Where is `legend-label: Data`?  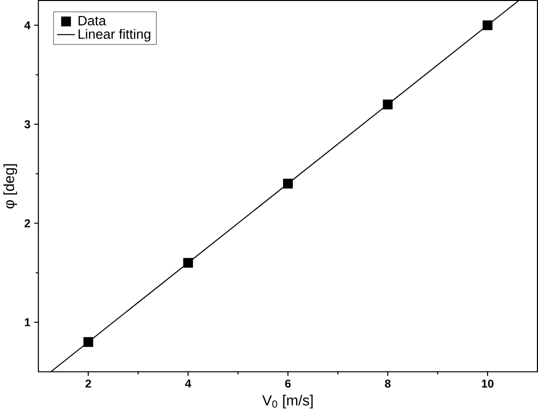 legend-label: Data is located at coordinates (92, 21).